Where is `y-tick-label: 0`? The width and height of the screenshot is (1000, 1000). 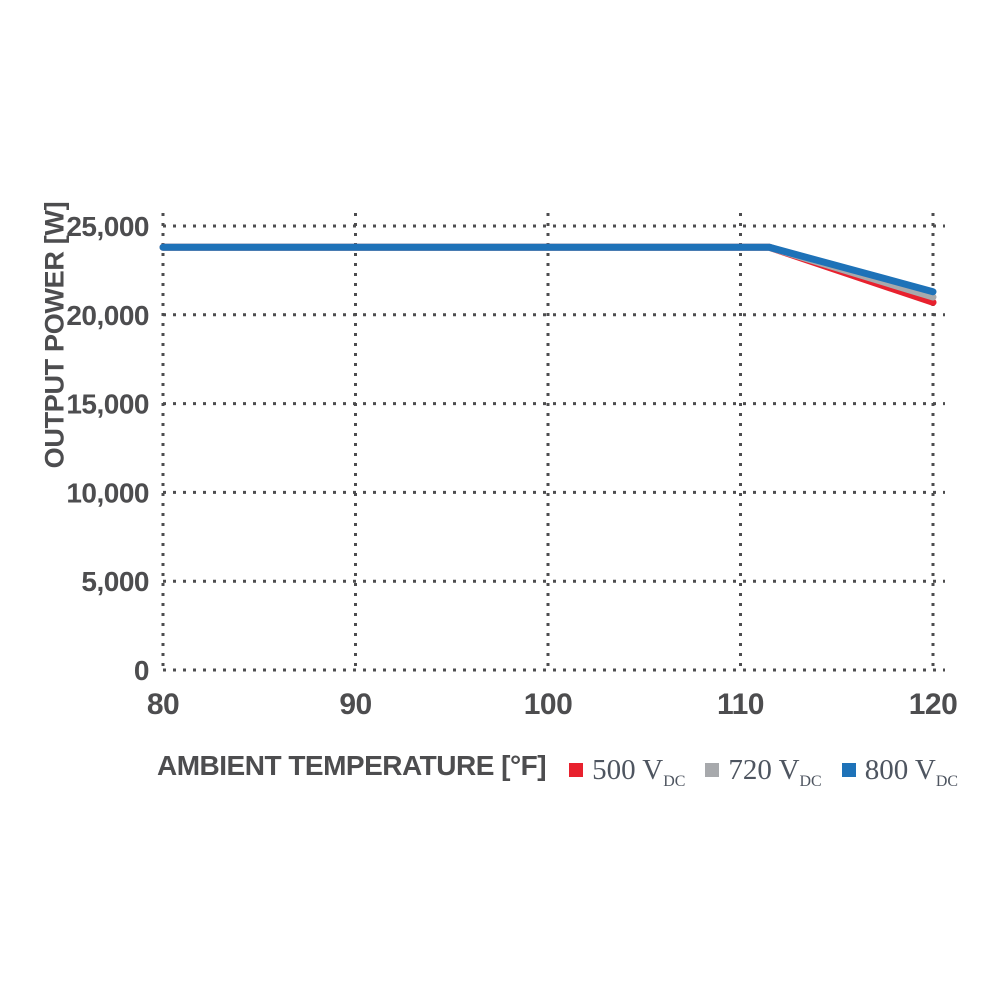 y-tick-label: 0 is located at coordinates (141, 670).